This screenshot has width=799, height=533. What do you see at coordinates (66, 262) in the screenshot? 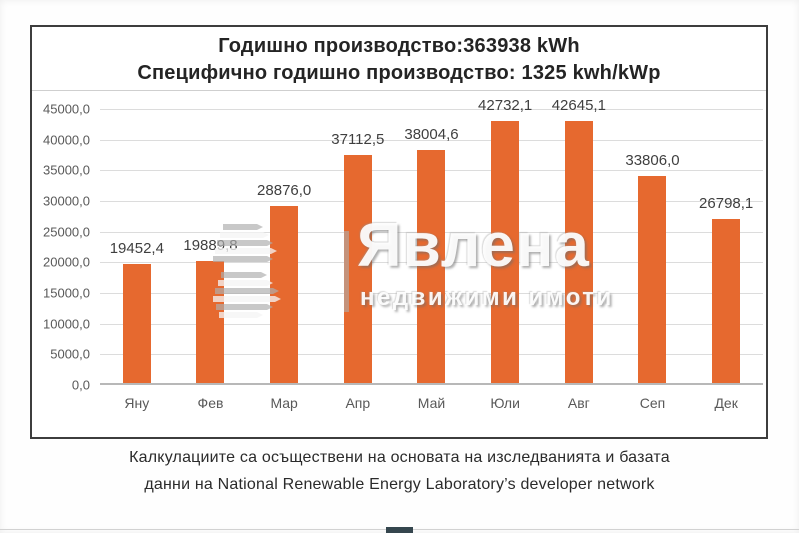
I see `y-tick-label: 20000,0` at bounding box center [66, 262].